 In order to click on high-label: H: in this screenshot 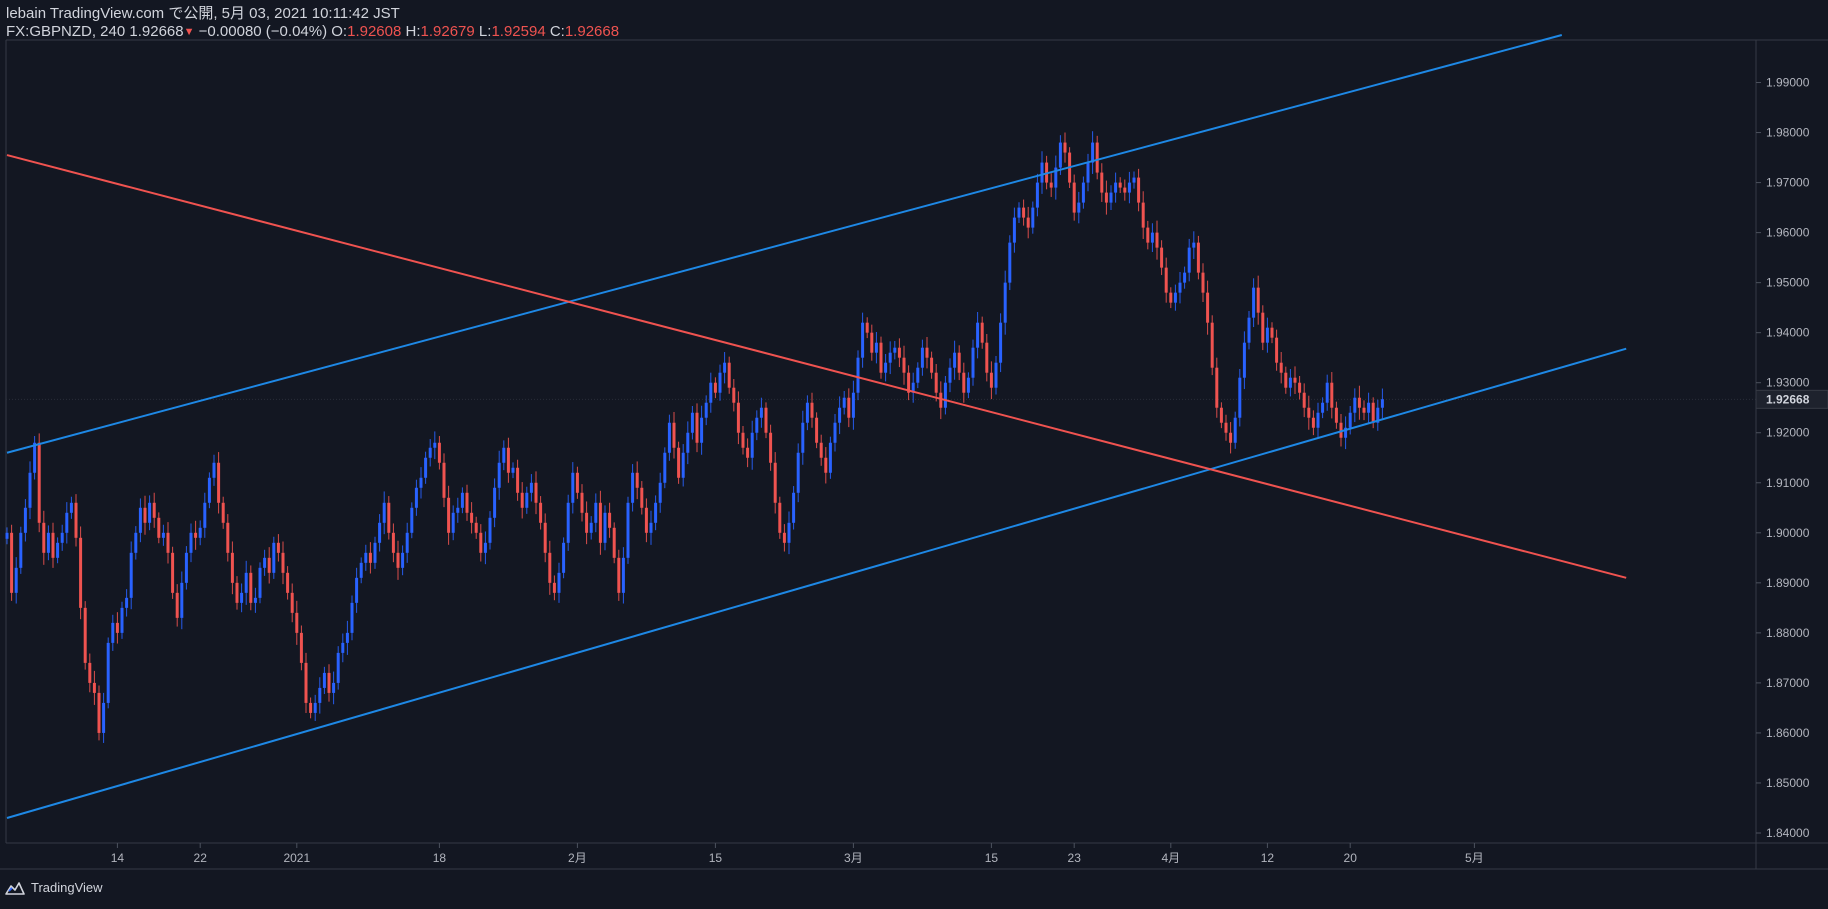, I will do `click(413, 31)`.